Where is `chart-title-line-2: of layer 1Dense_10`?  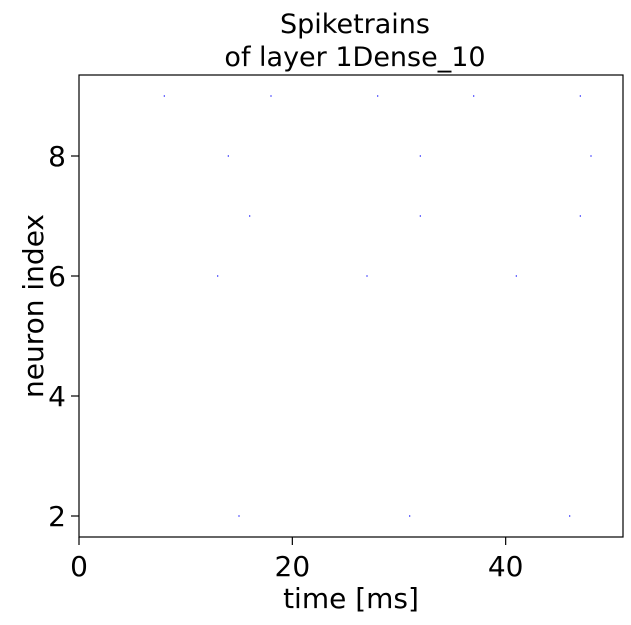
chart-title-line-2: of layer 1Dense_10 is located at coordinates (354, 57).